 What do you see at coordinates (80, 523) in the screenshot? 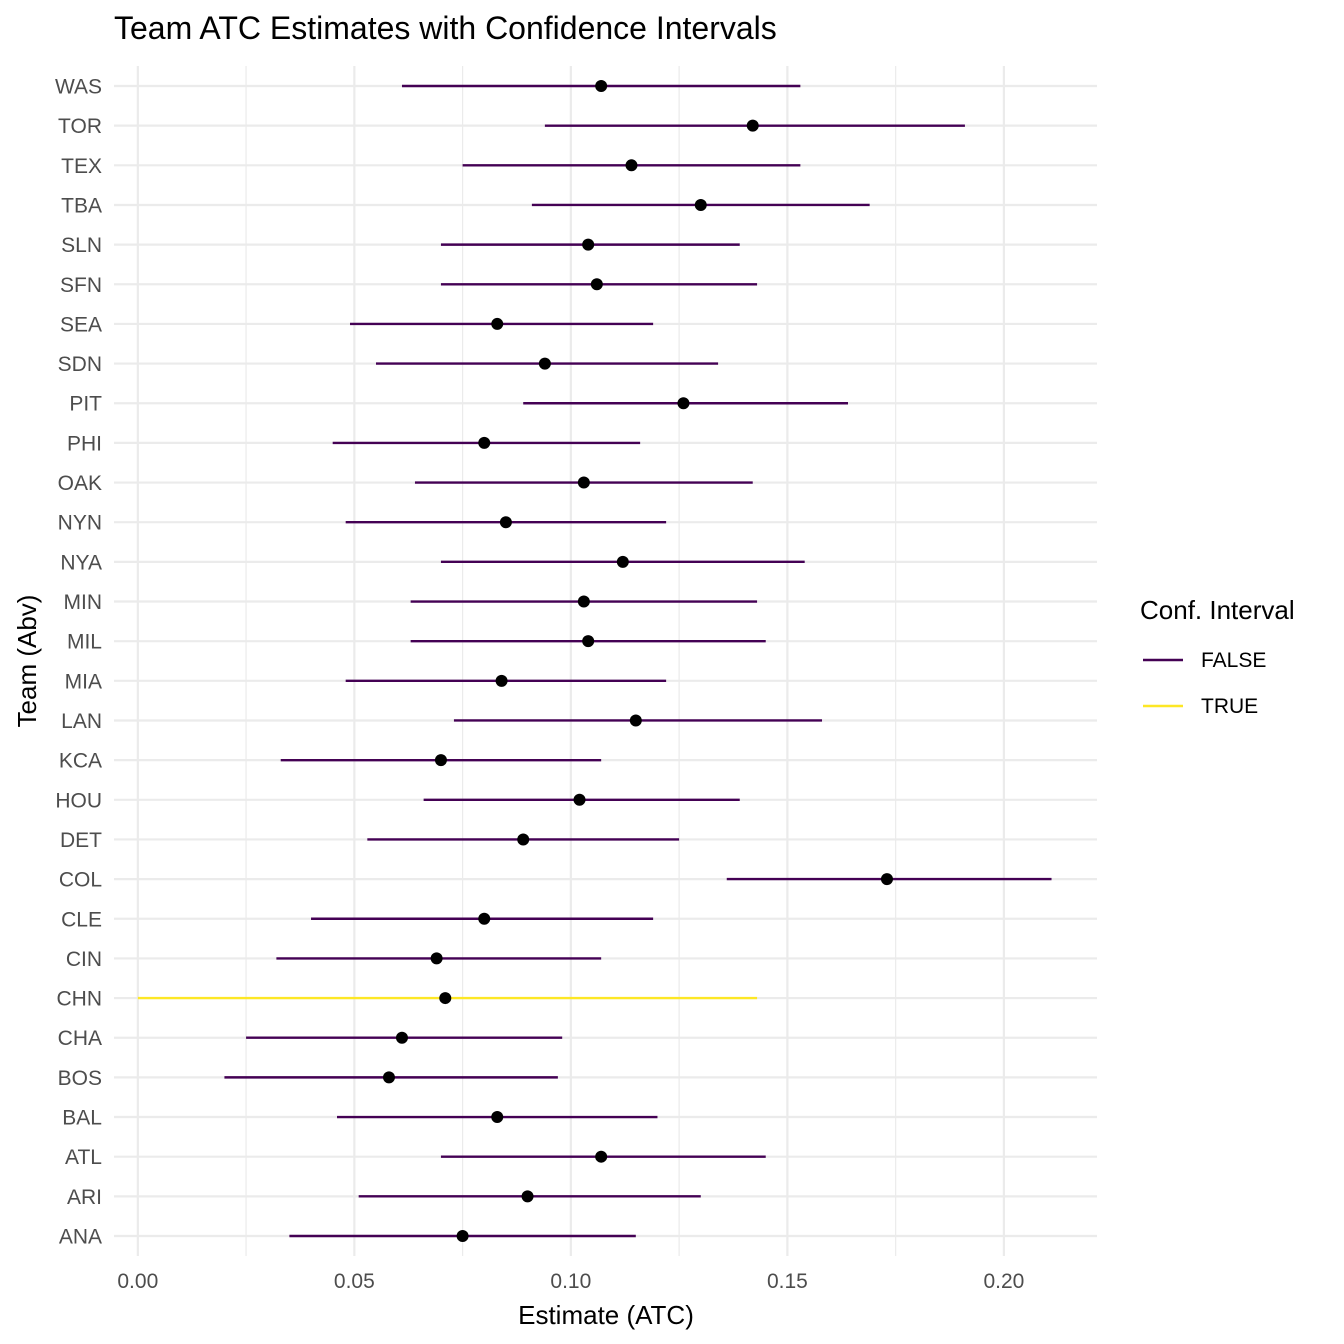
I see `y-tick-label: NYN` at bounding box center [80, 523].